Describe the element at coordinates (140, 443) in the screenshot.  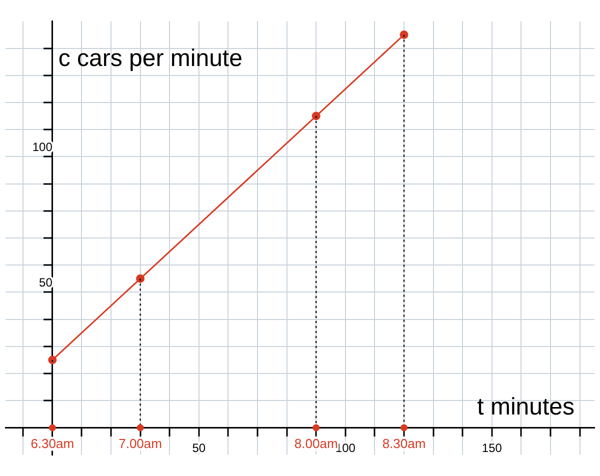
I see `annotation: 7.00am` at that location.